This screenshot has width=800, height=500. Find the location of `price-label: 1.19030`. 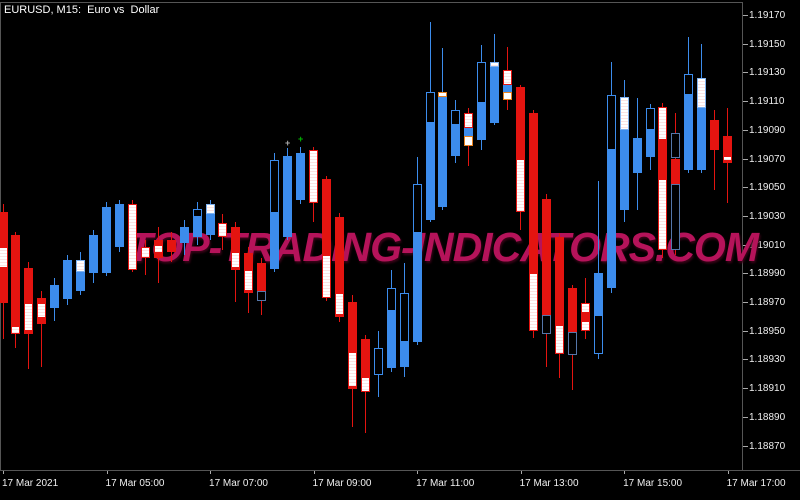

price-label: 1.19030 is located at coordinates (767, 216).